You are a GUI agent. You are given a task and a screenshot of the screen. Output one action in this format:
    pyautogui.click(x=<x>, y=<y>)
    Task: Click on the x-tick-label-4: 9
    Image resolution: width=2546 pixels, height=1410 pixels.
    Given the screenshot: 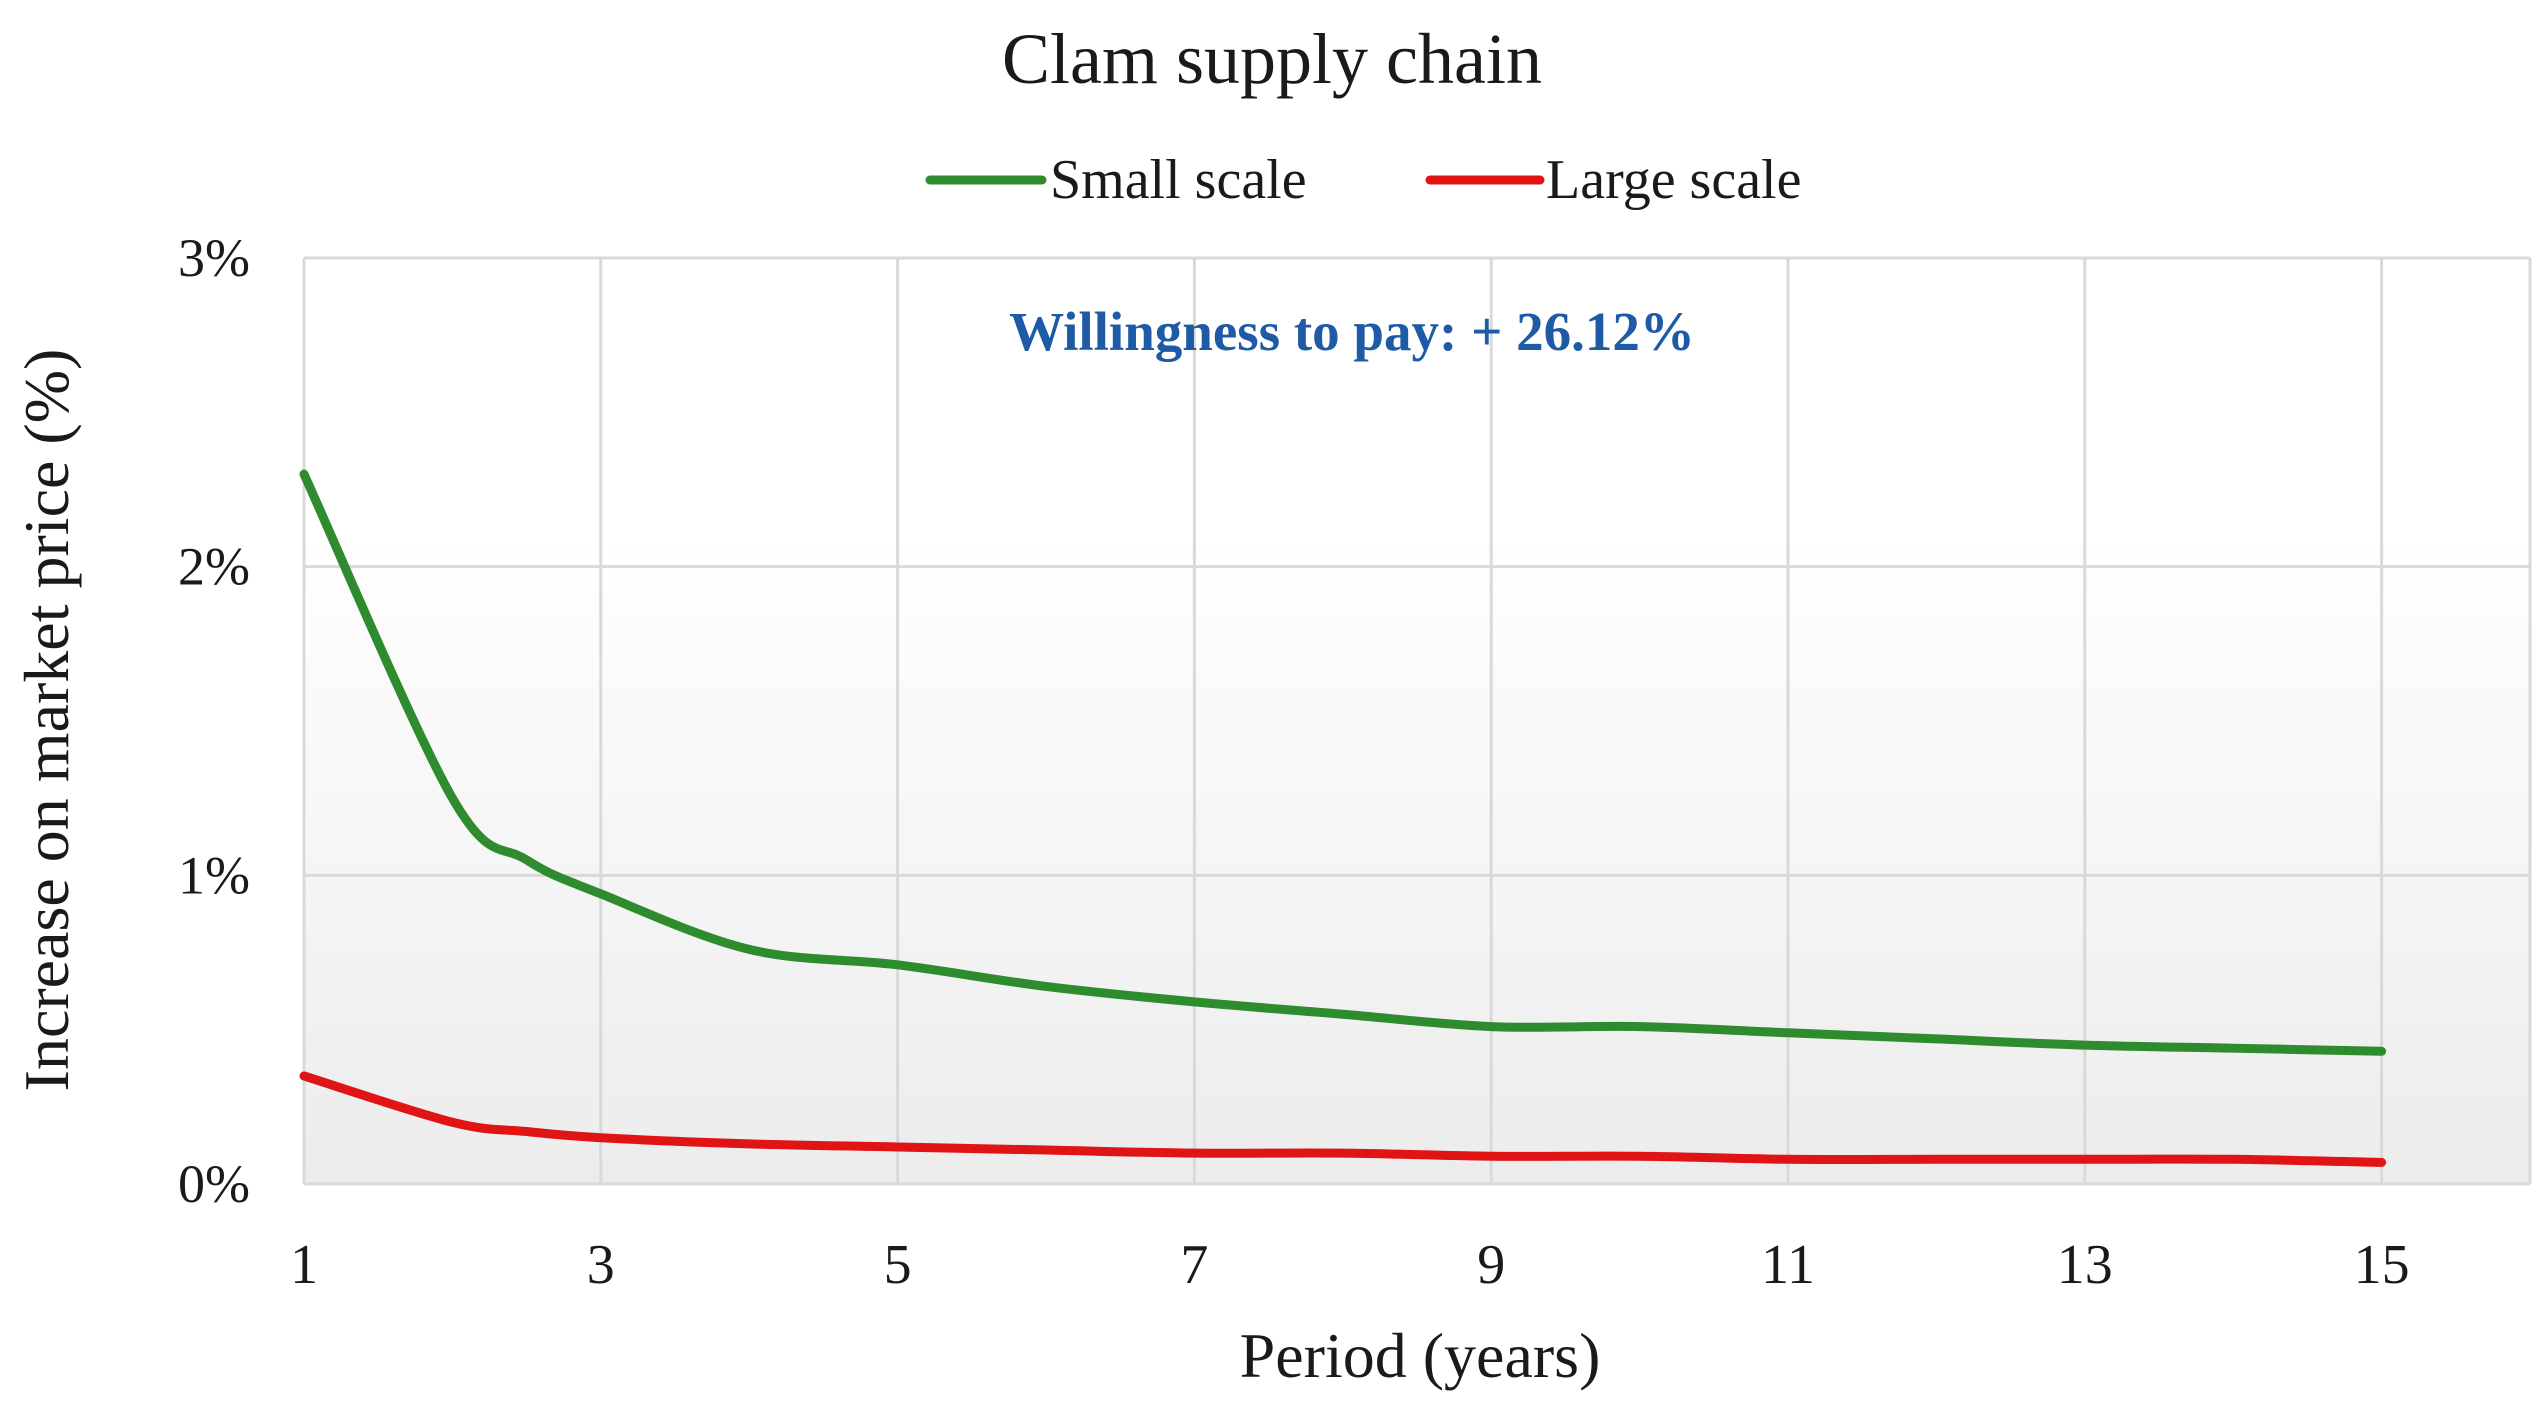 What is the action you would take?
    pyautogui.click(x=1491, y=1265)
    